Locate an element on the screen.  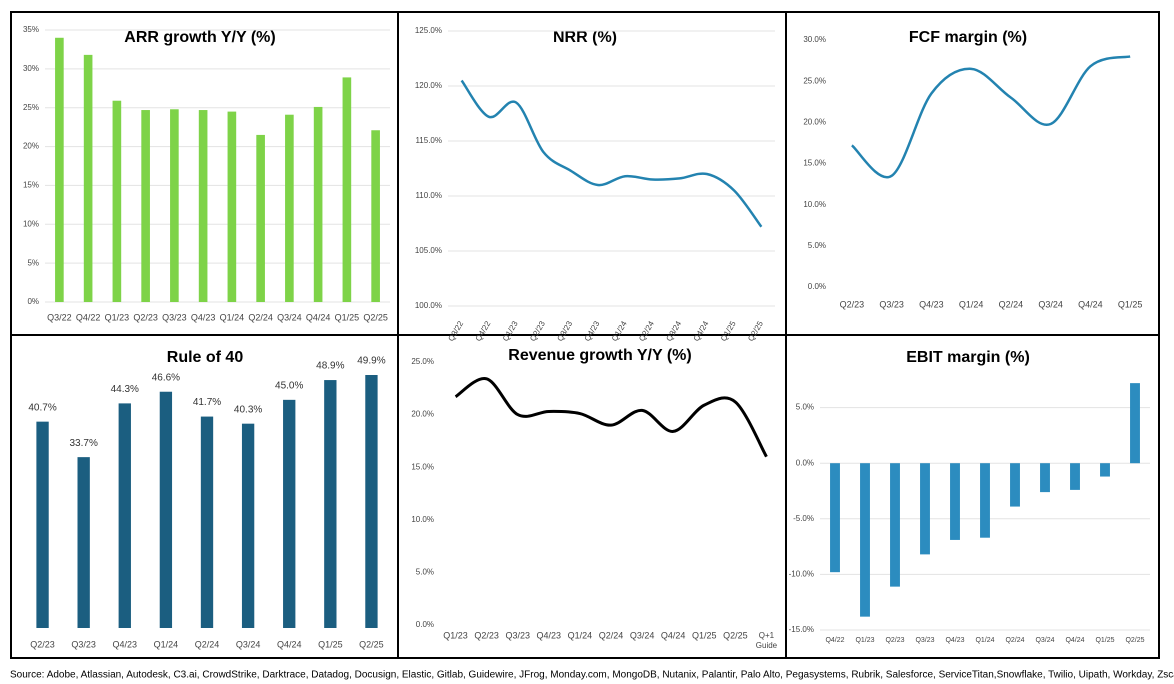
data-label: 40.7% is located at coordinates (42, 407).